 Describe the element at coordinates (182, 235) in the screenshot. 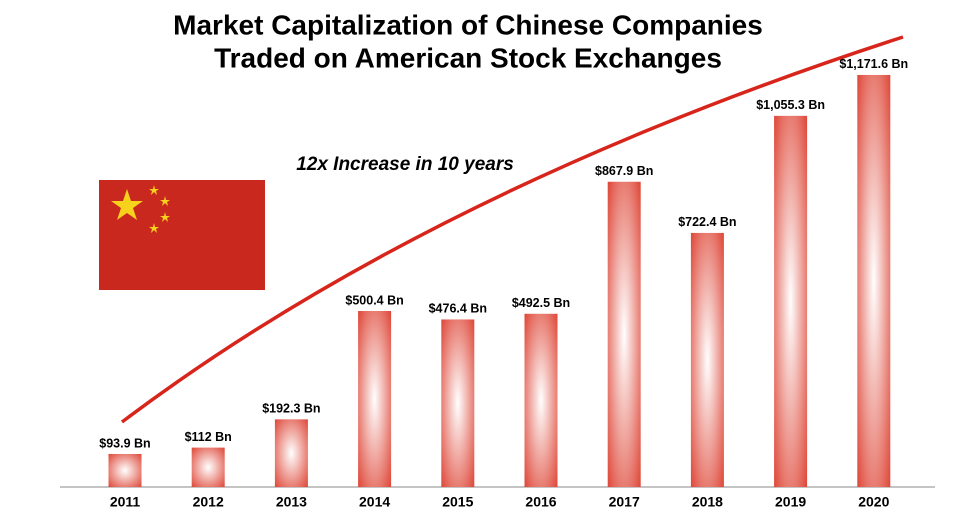

I see `flag` at that location.